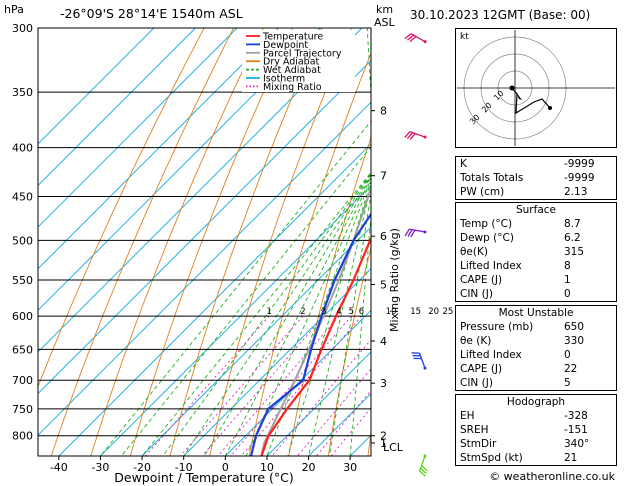 The image size is (629, 486). I want to click on surface-row: Temp (°C) 8.7, so click(536, 224).